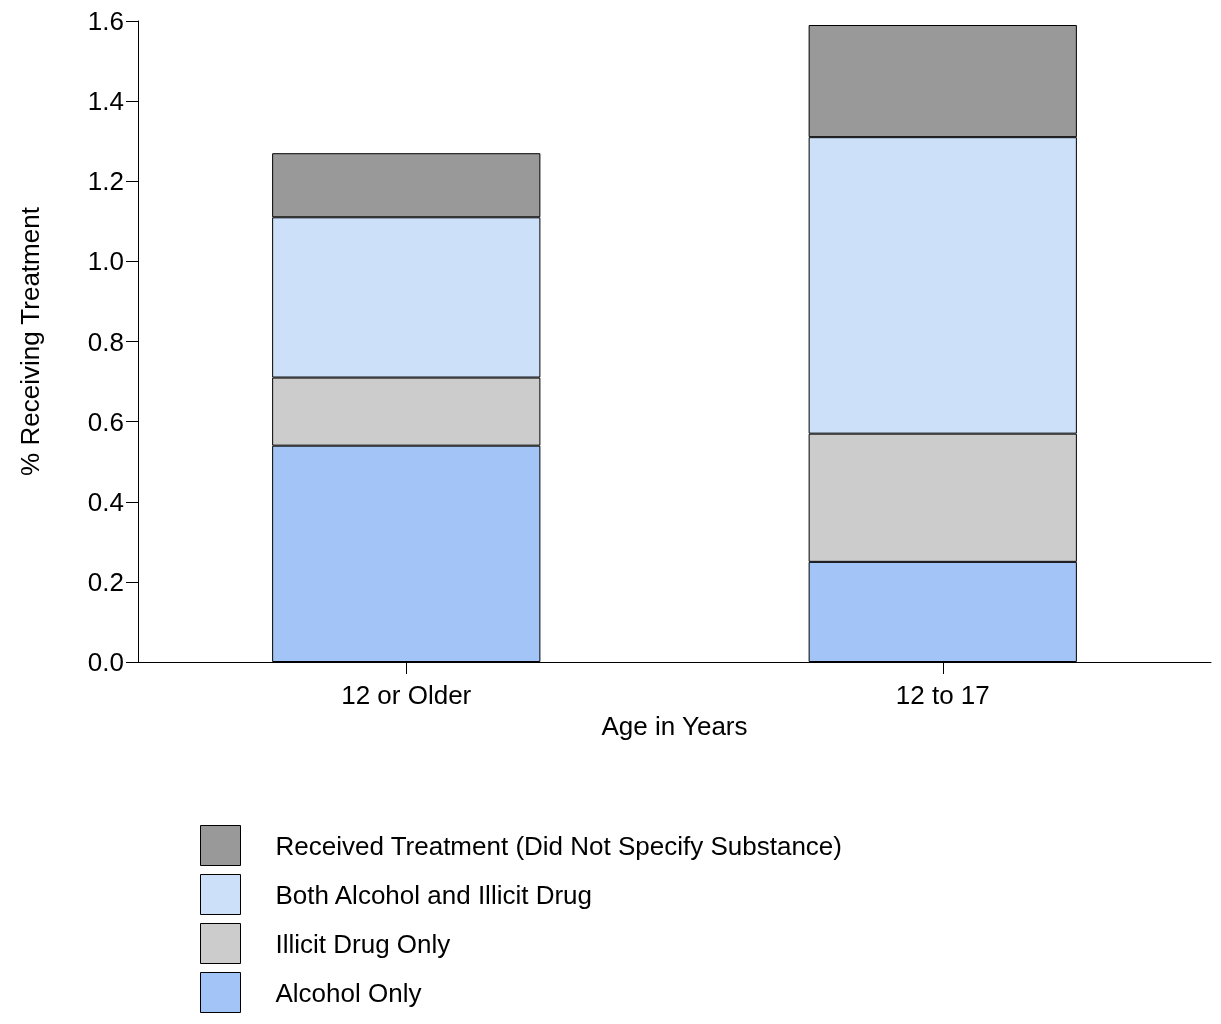 The image size is (1221, 1024). What do you see at coordinates (105, 421) in the screenshot?
I see `y-tick-label: 0.6` at bounding box center [105, 421].